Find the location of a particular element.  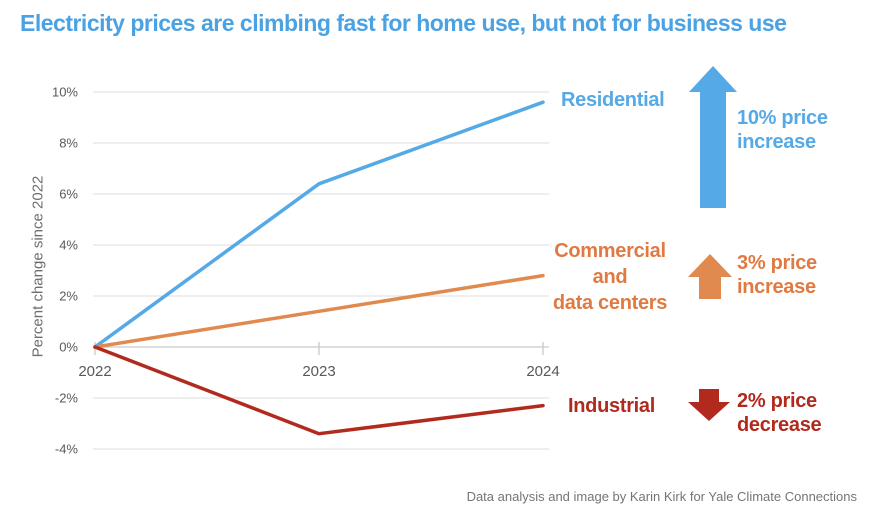

annotation-commercial-increase: 3% price increase is located at coordinates (777, 275).